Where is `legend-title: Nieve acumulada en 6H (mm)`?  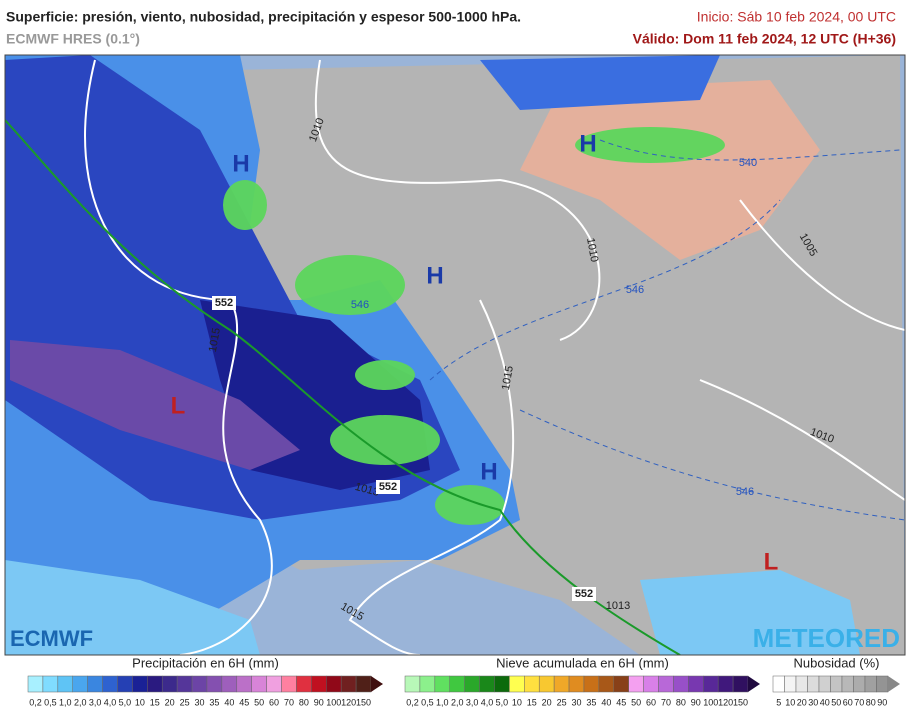 legend-title: Nieve acumulada en 6H (mm) is located at coordinates (582, 662).